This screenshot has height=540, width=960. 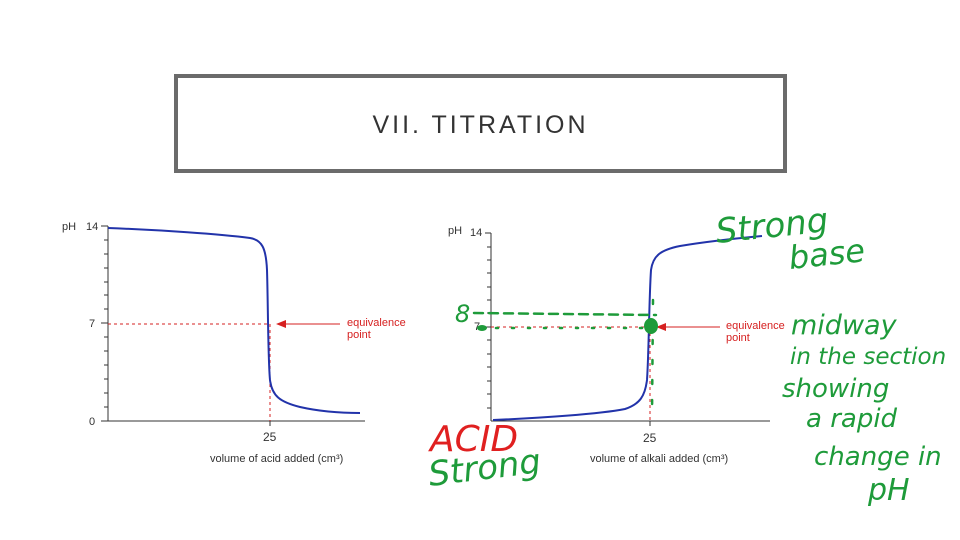 I want to click on right-xlabel: volume of alkali added (cm³), so click(x=659, y=459).